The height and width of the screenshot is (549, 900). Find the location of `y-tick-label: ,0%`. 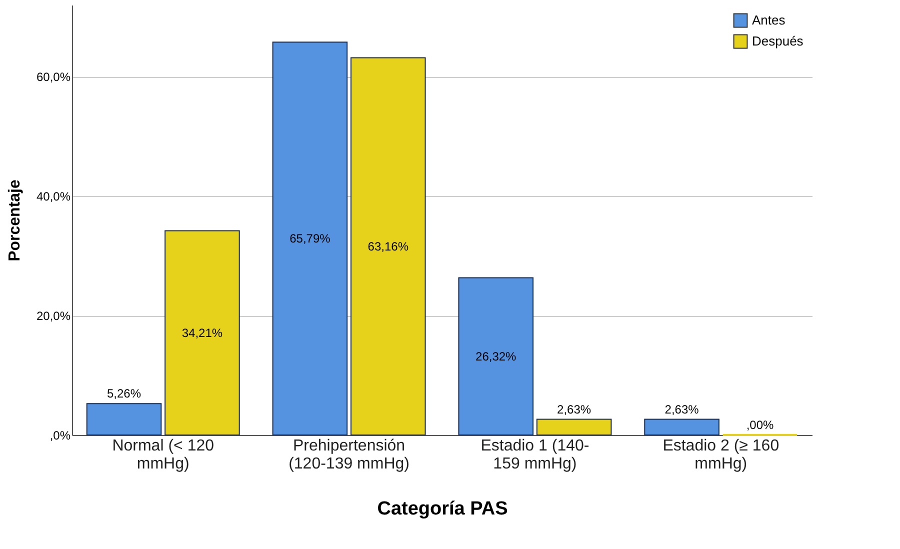

y-tick-label: ,0% is located at coordinates (60, 435).